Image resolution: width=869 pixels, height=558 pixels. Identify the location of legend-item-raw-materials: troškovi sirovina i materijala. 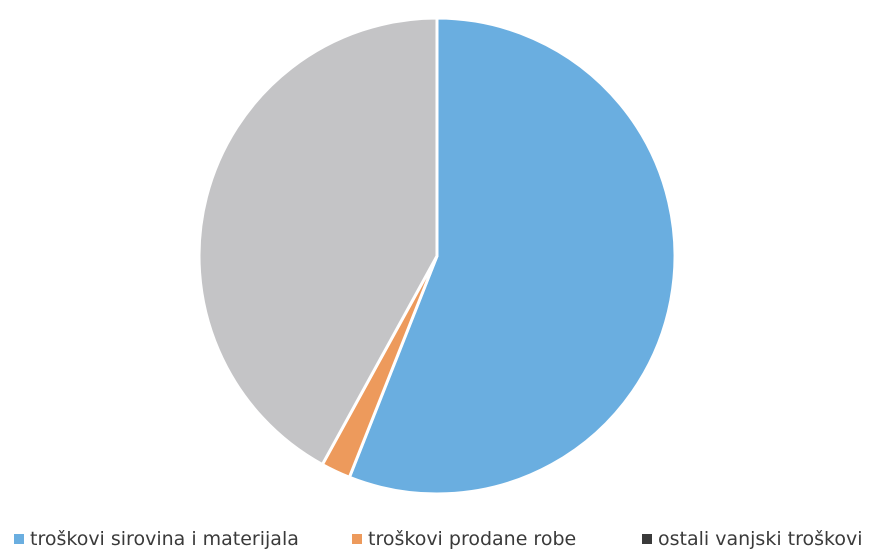
(156, 539).